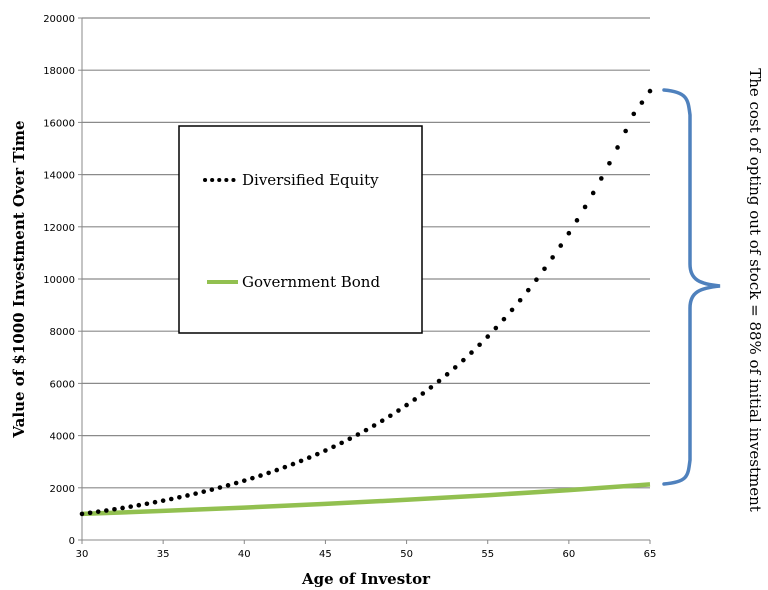 The height and width of the screenshot is (590, 768). I want to click on y-tick-label: 0, so click(72, 541).